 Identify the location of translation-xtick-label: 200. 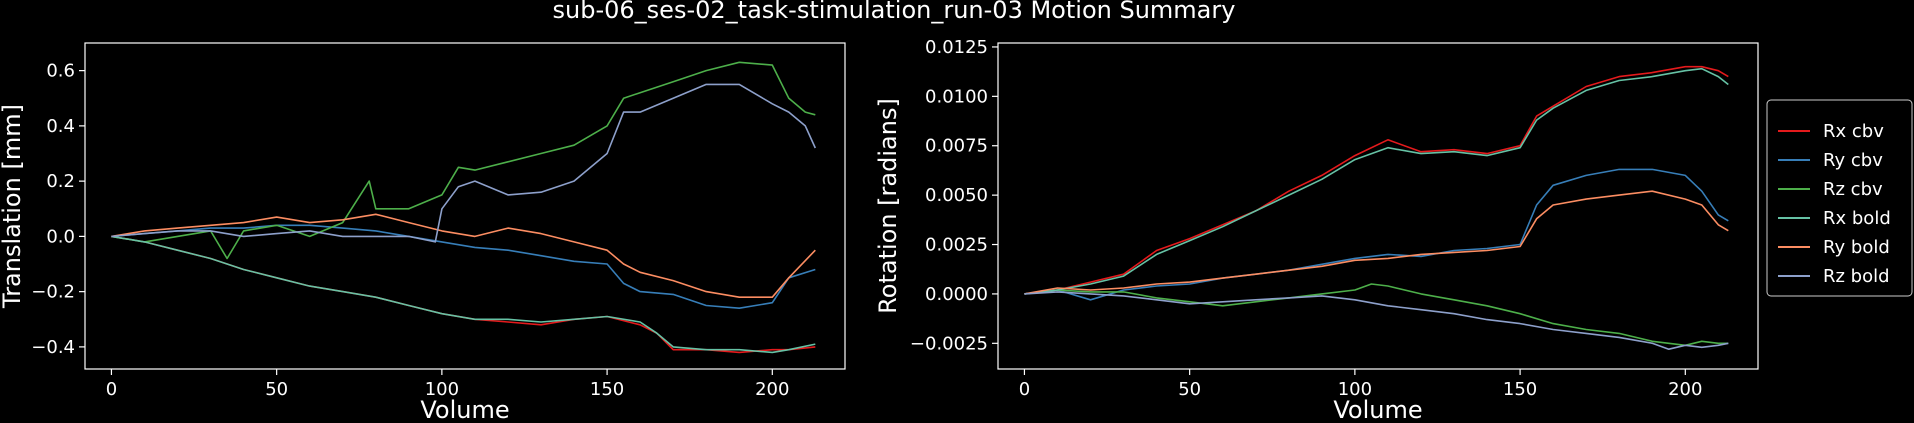
(772, 389).